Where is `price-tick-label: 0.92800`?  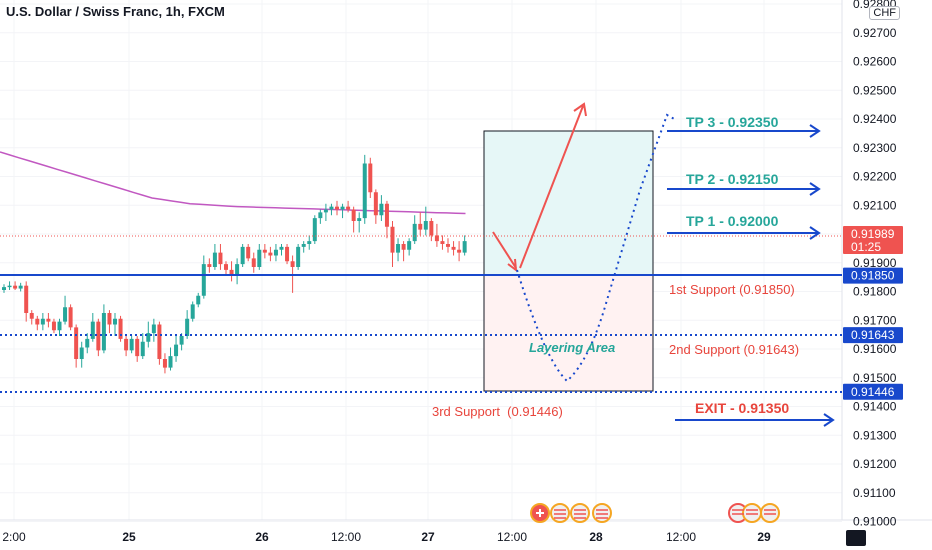
price-tick-label: 0.92800 is located at coordinates (875, 5).